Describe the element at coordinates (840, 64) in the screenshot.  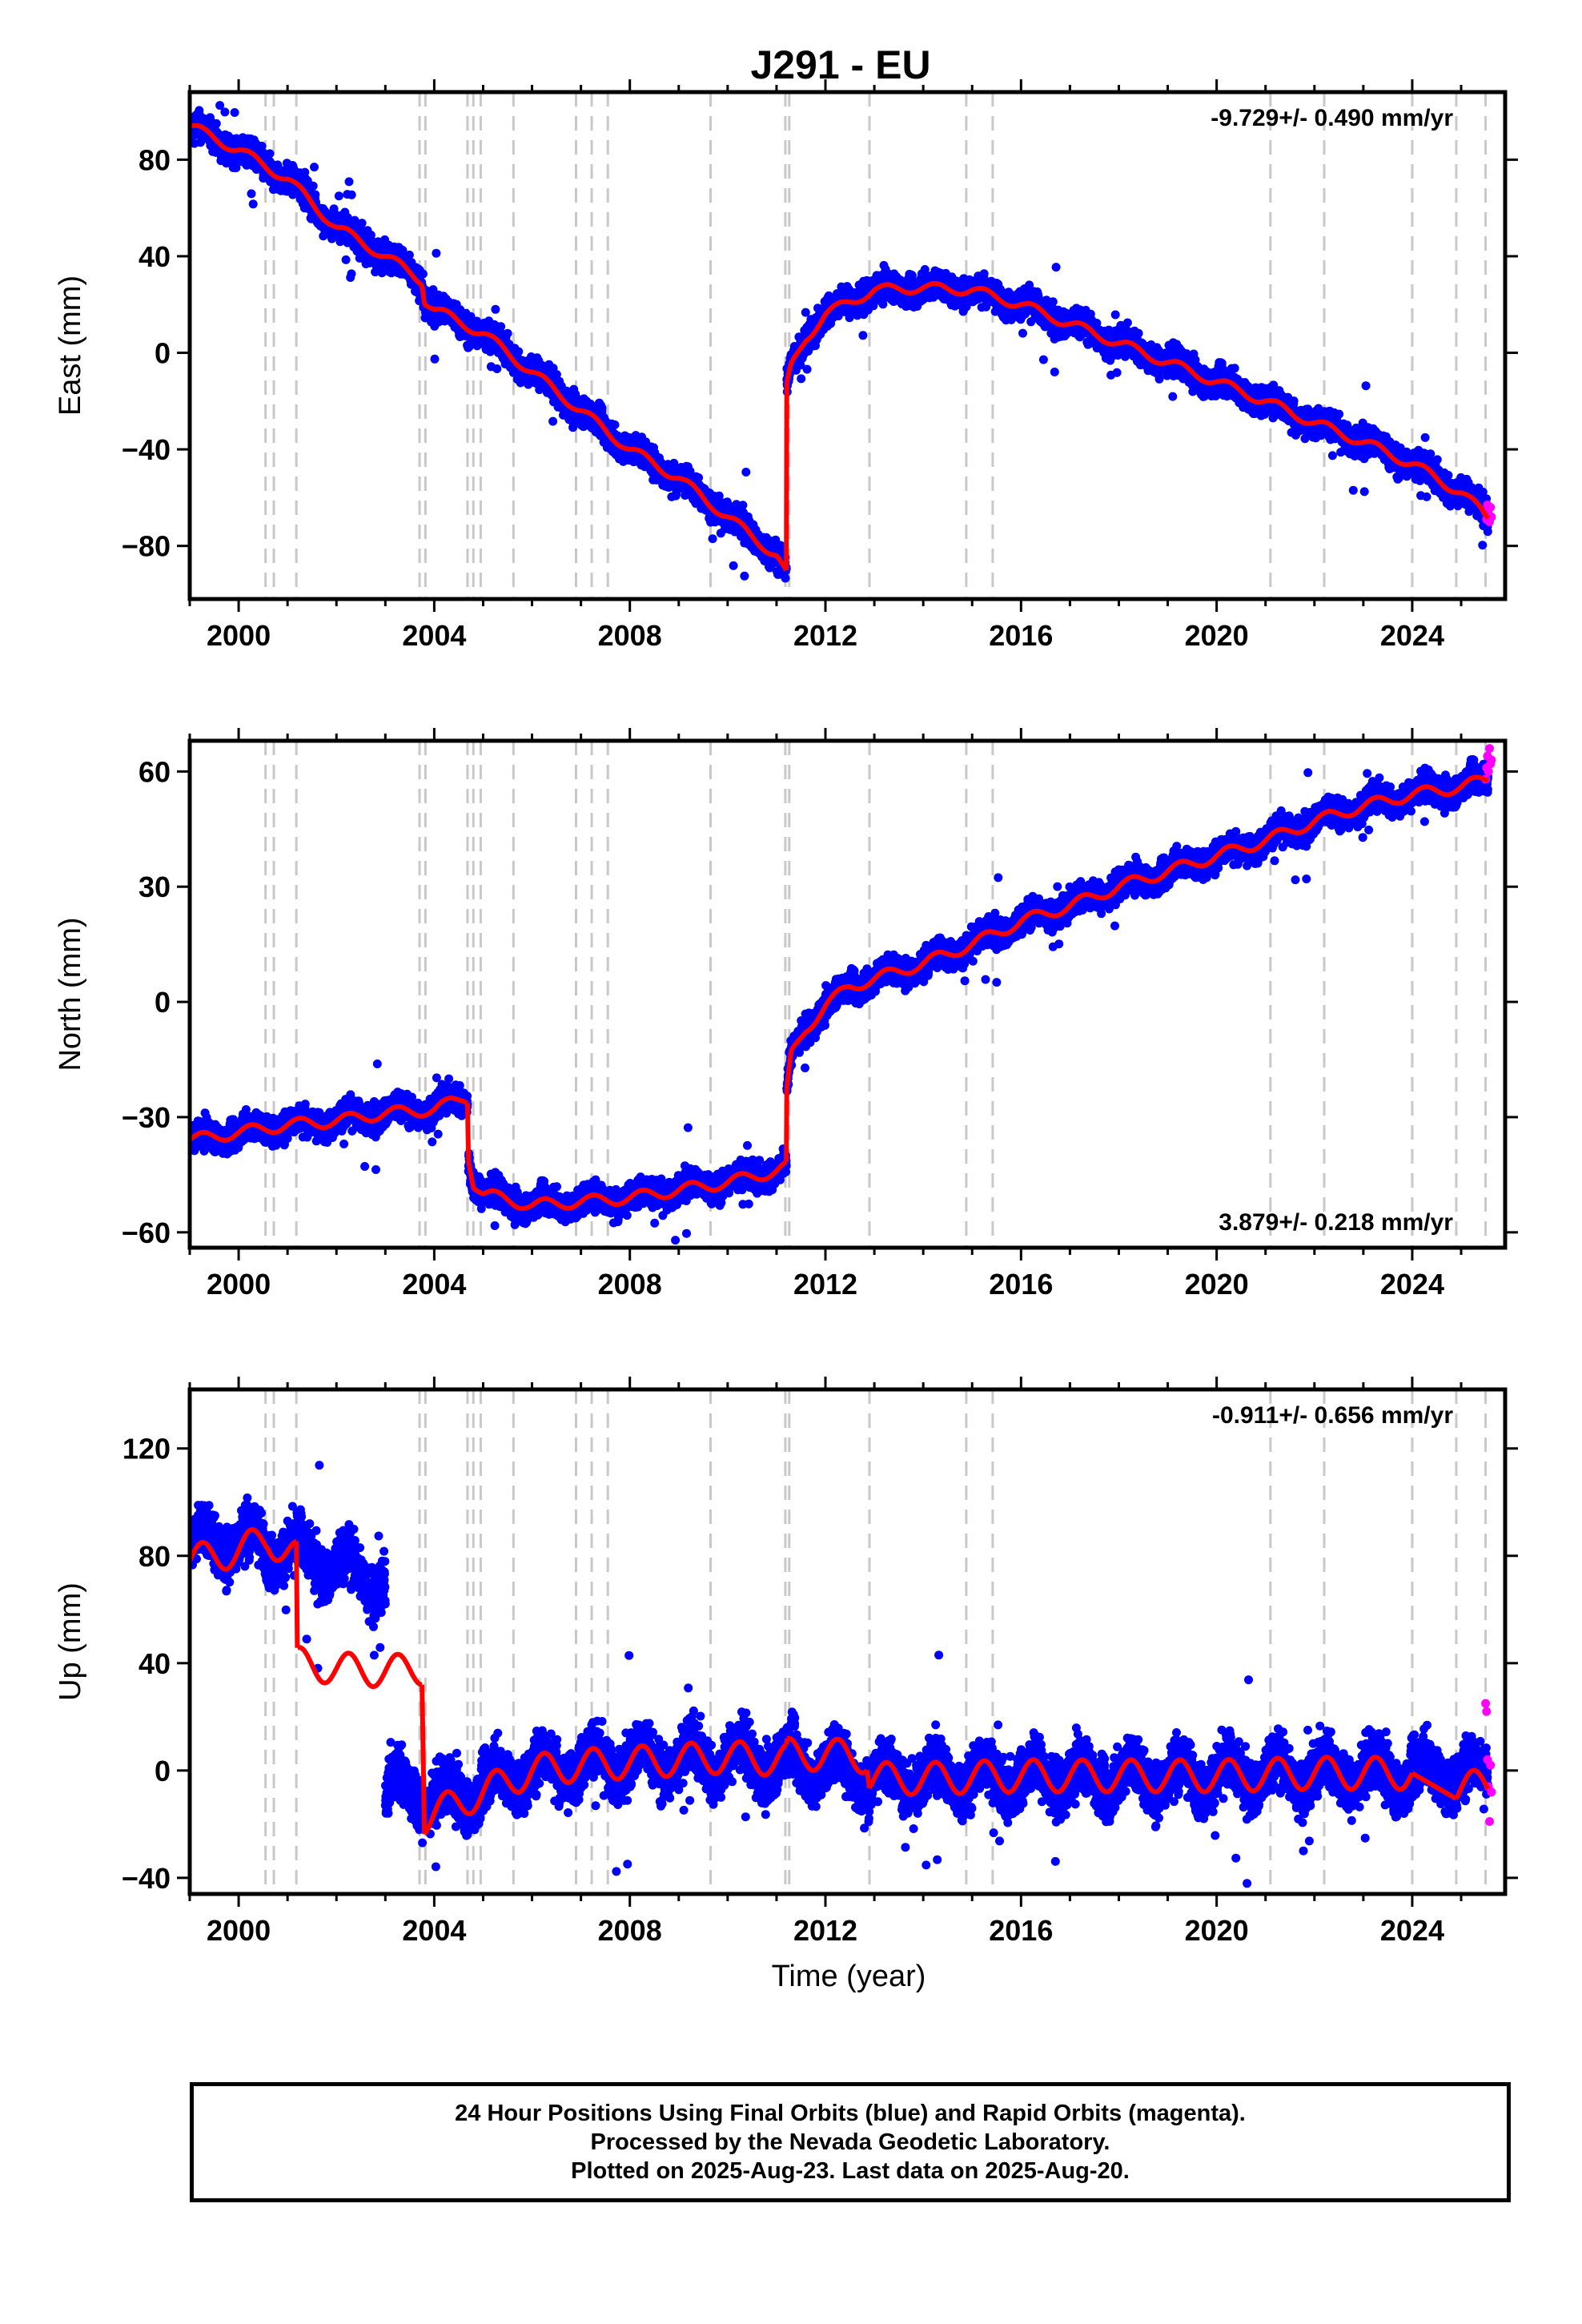
I see `chart-title: J291 - EU` at that location.